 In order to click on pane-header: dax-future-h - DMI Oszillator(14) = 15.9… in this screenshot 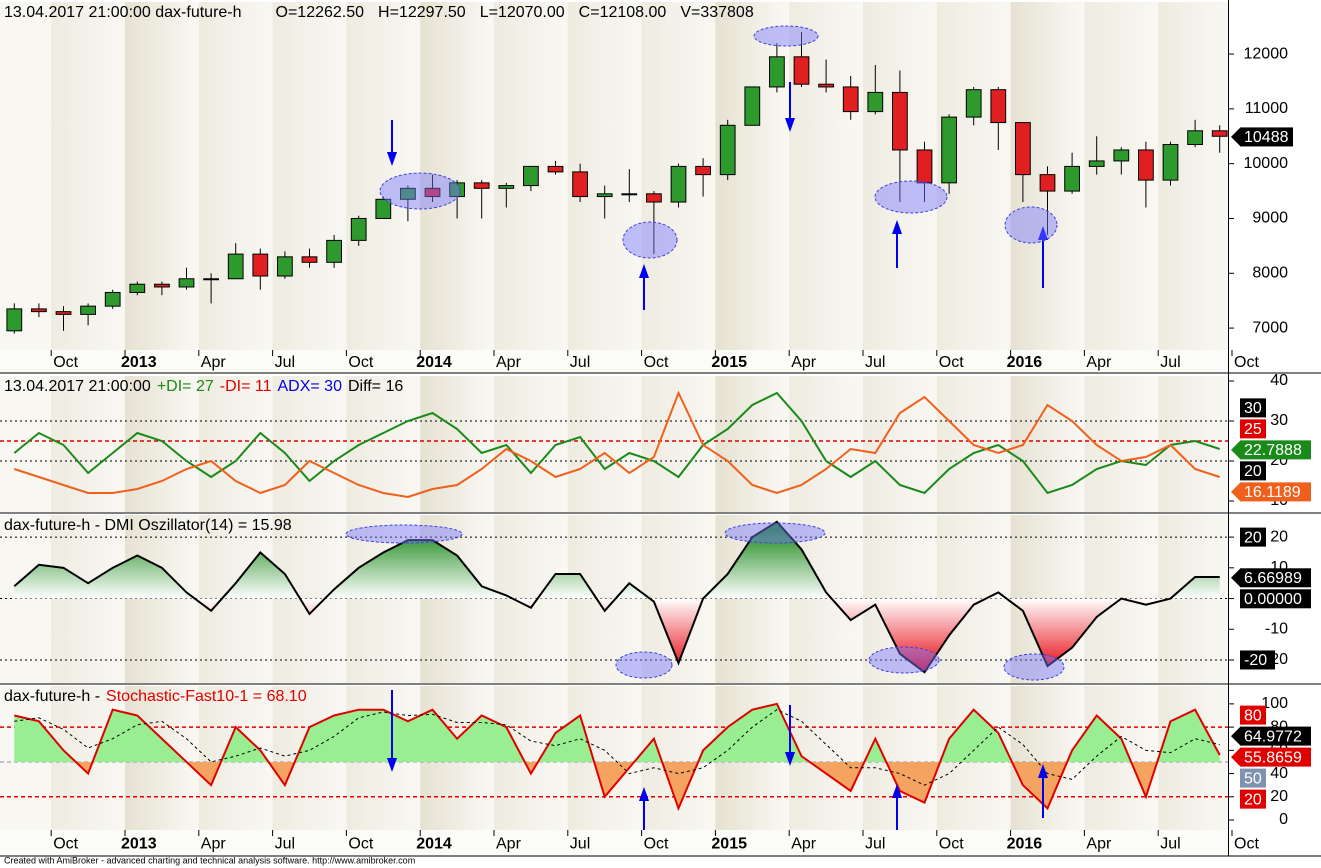, I will do `click(148, 525)`.